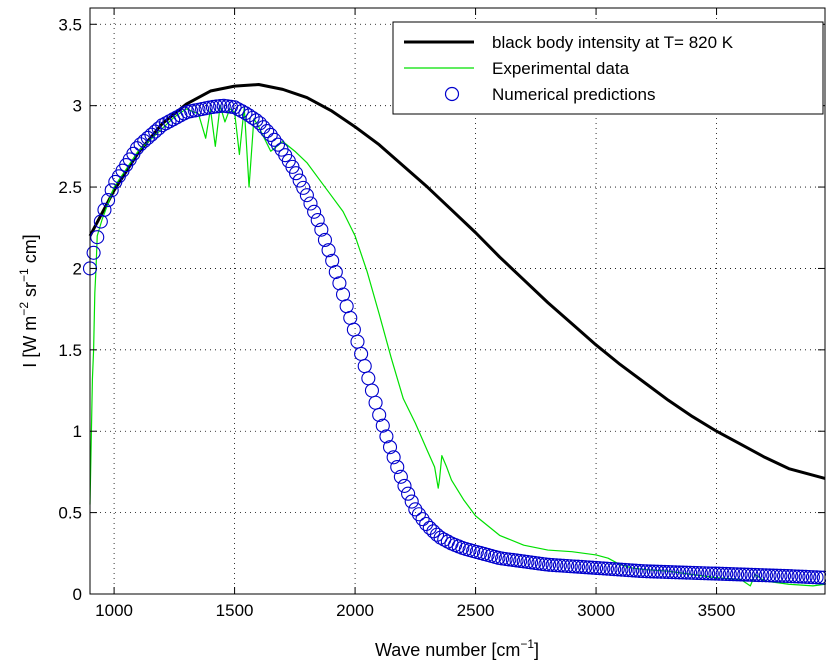 The width and height of the screenshot is (826, 664). Describe the element at coordinates (28, 300) in the screenshot. I see `y-axis-label: I [W m−2 sr−1 cm]` at that location.